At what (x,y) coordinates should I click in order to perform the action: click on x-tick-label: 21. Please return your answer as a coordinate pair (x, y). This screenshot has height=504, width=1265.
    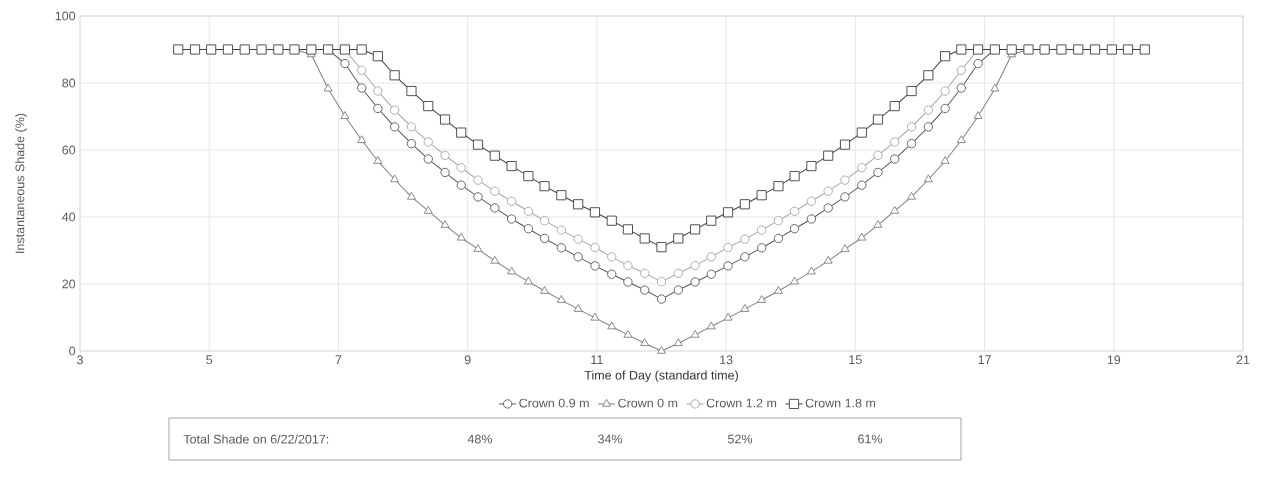
    Looking at the image, I should click on (1243, 360).